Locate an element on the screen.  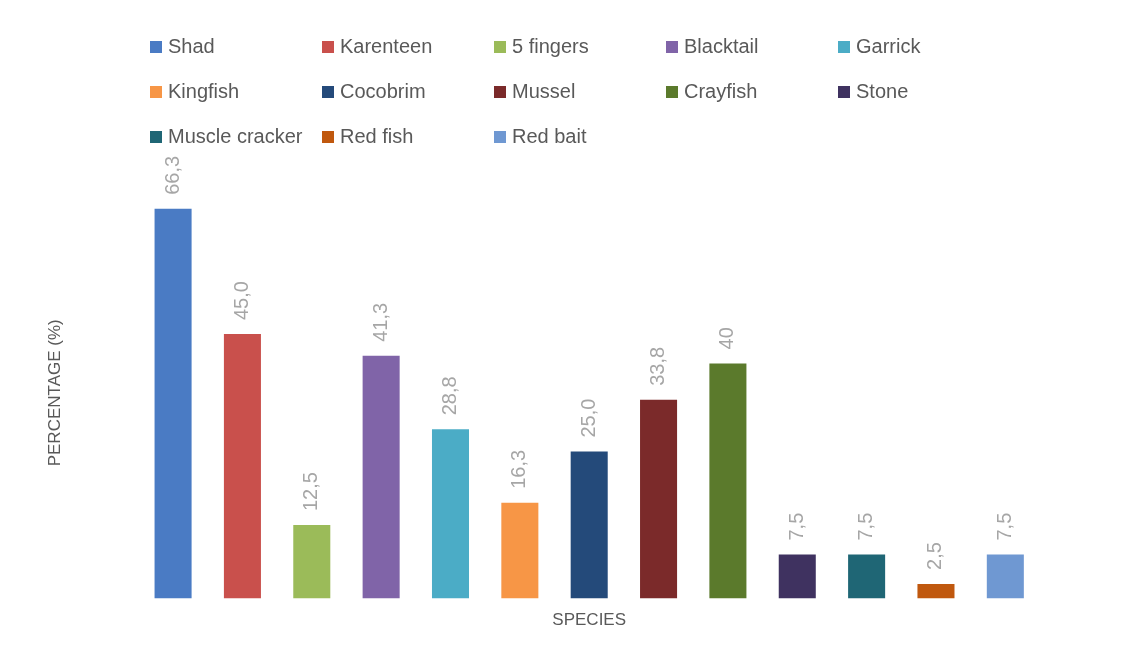
data-label: 66,3 is located at coordinates (171, 175).